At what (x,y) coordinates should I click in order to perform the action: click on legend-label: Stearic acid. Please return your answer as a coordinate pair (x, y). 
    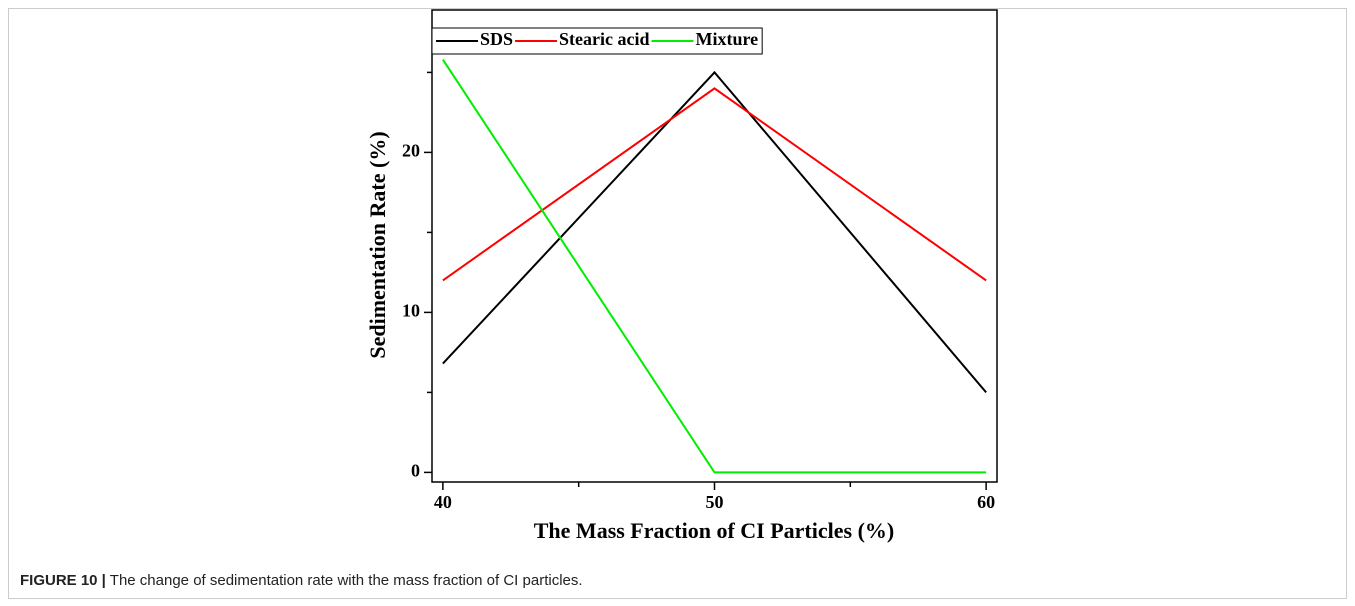
    Looking at the image, I should click on (604, 39).